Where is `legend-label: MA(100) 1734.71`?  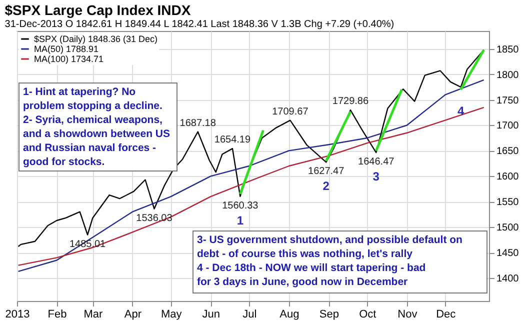
legend-label: MA(100) 1734.71 is located at coordinates (69, 59).